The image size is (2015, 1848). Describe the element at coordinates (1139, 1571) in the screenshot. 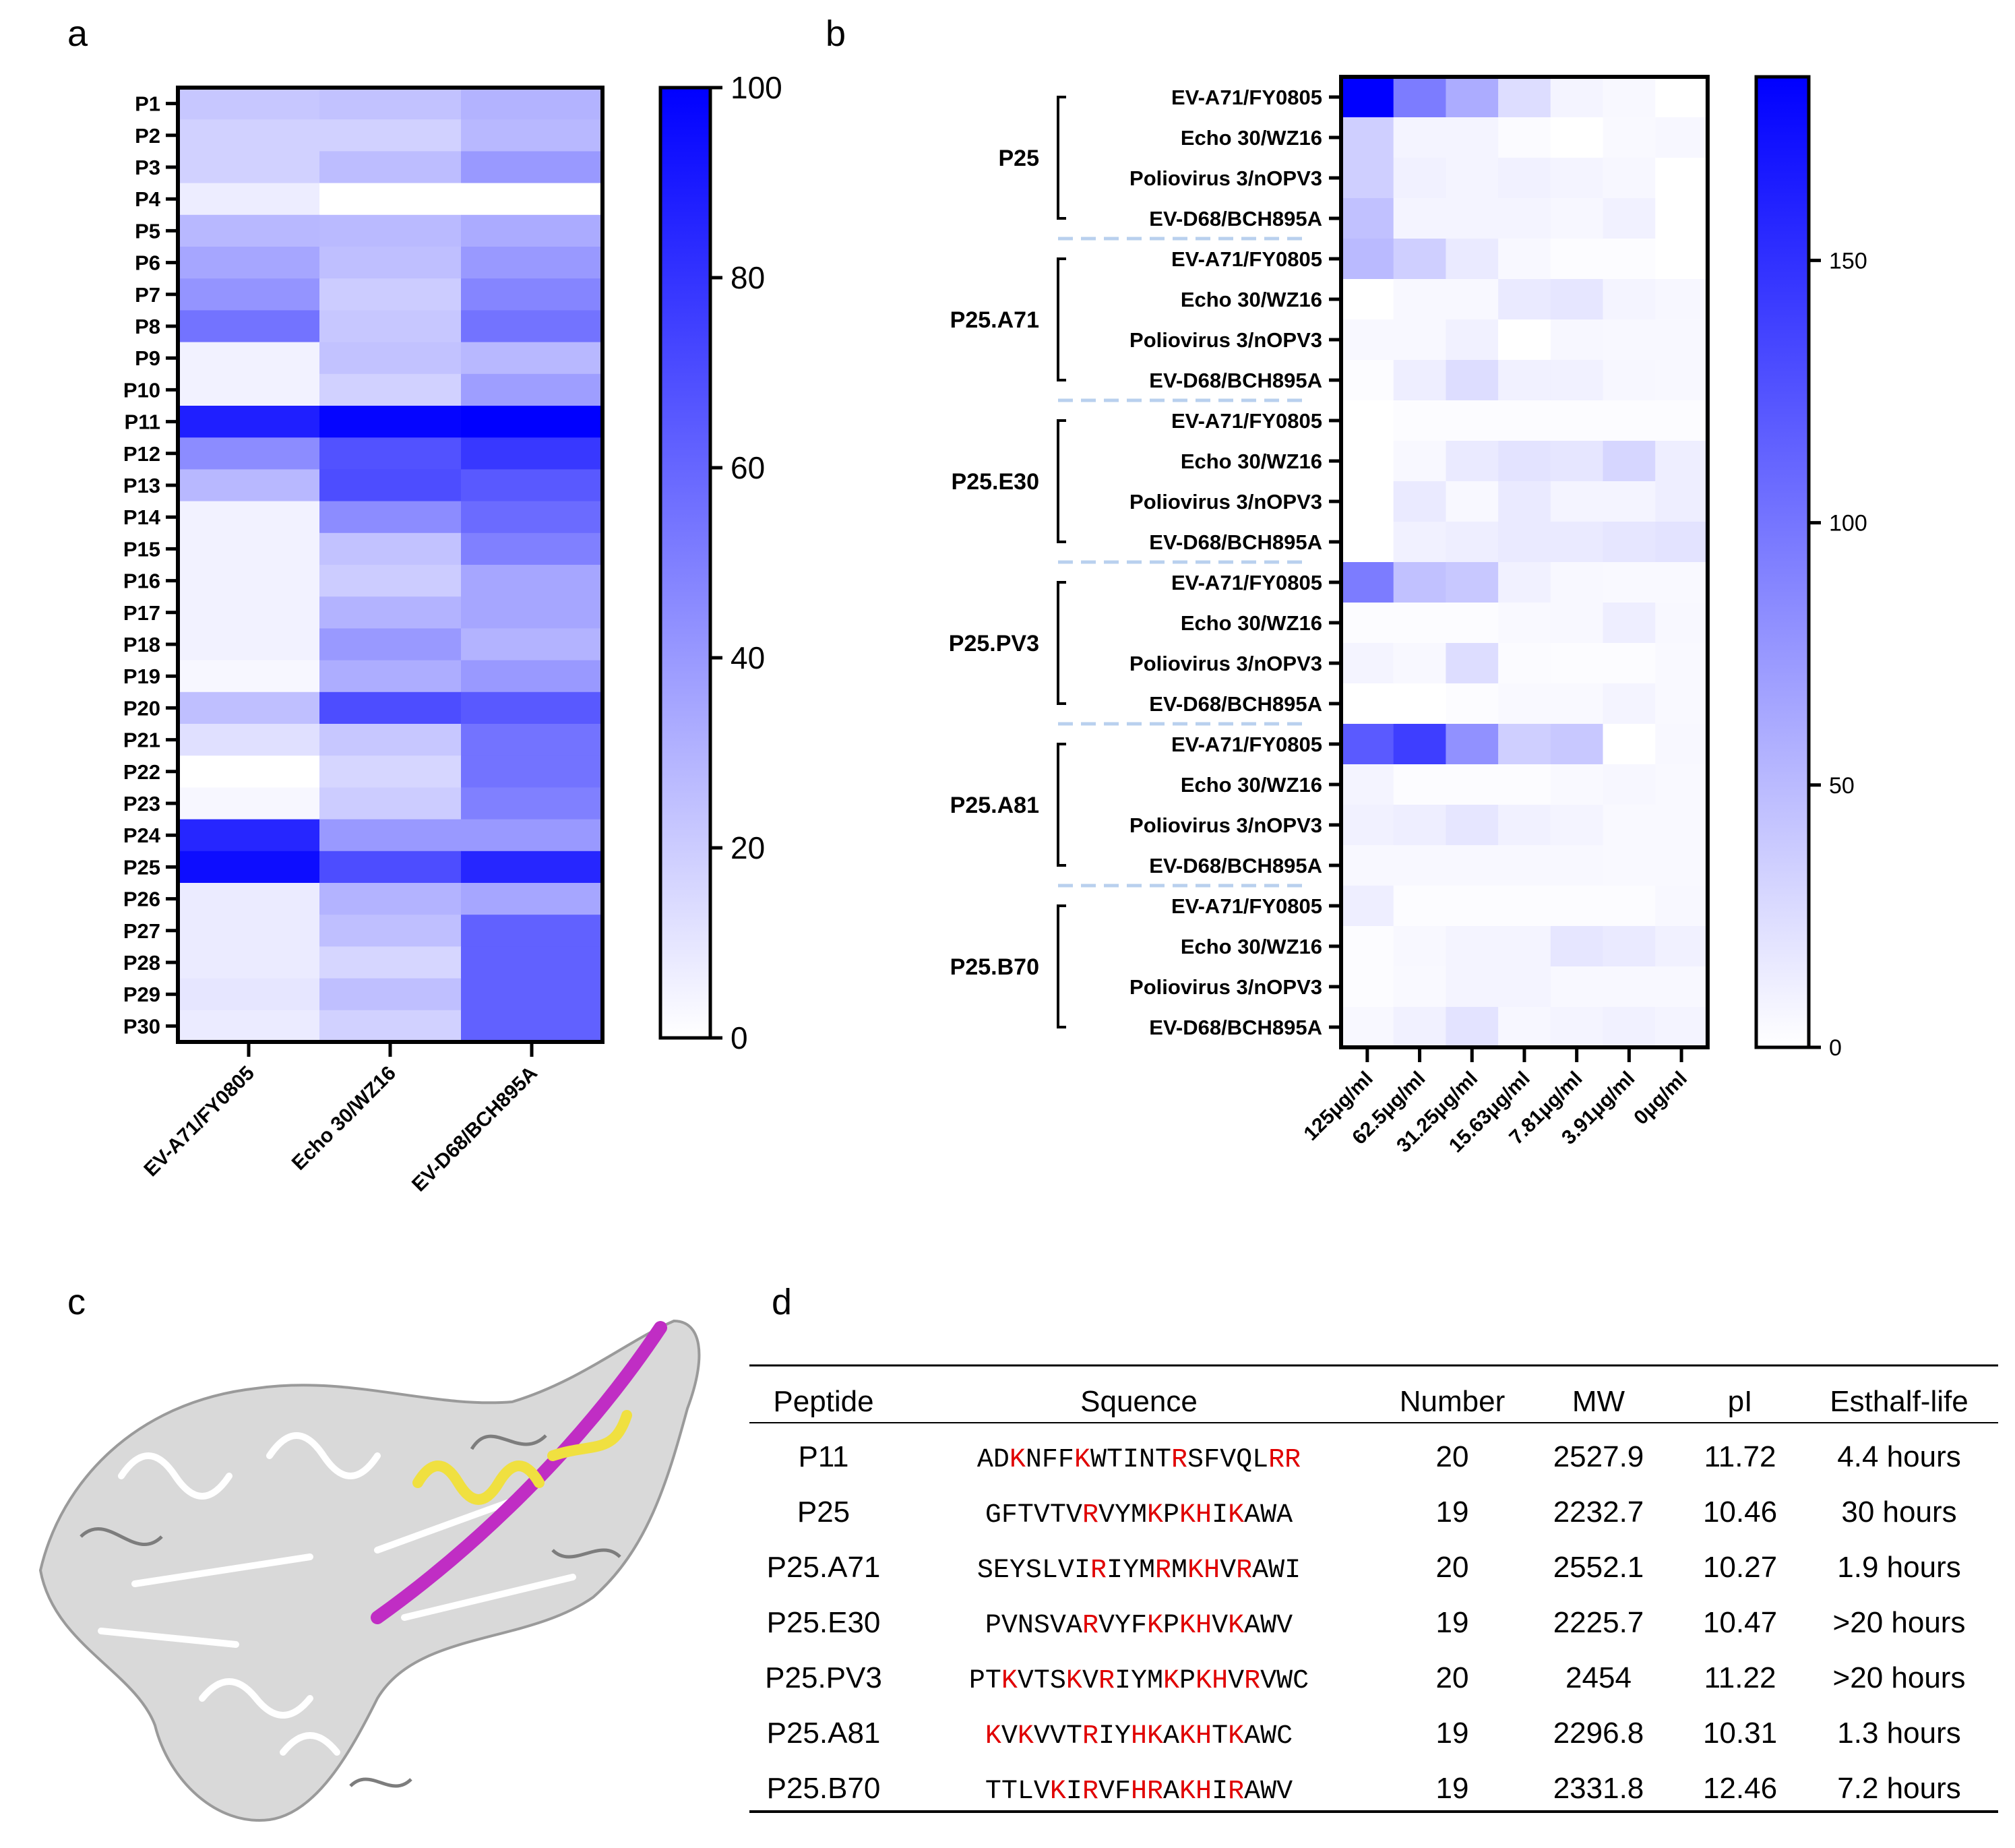

I see `d-sequence: SEYSLVIRIYMRMKHVRAWI` at that location.